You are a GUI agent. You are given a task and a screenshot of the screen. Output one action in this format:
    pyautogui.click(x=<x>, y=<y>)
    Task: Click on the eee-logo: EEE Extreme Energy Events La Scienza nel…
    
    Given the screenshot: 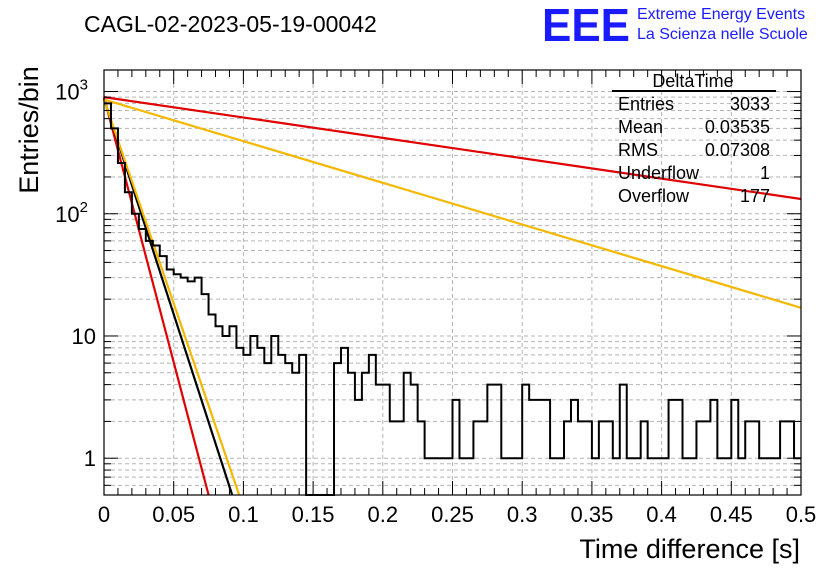 What is the action you would take?
    pyautogui.click(x=675, y=25)
    